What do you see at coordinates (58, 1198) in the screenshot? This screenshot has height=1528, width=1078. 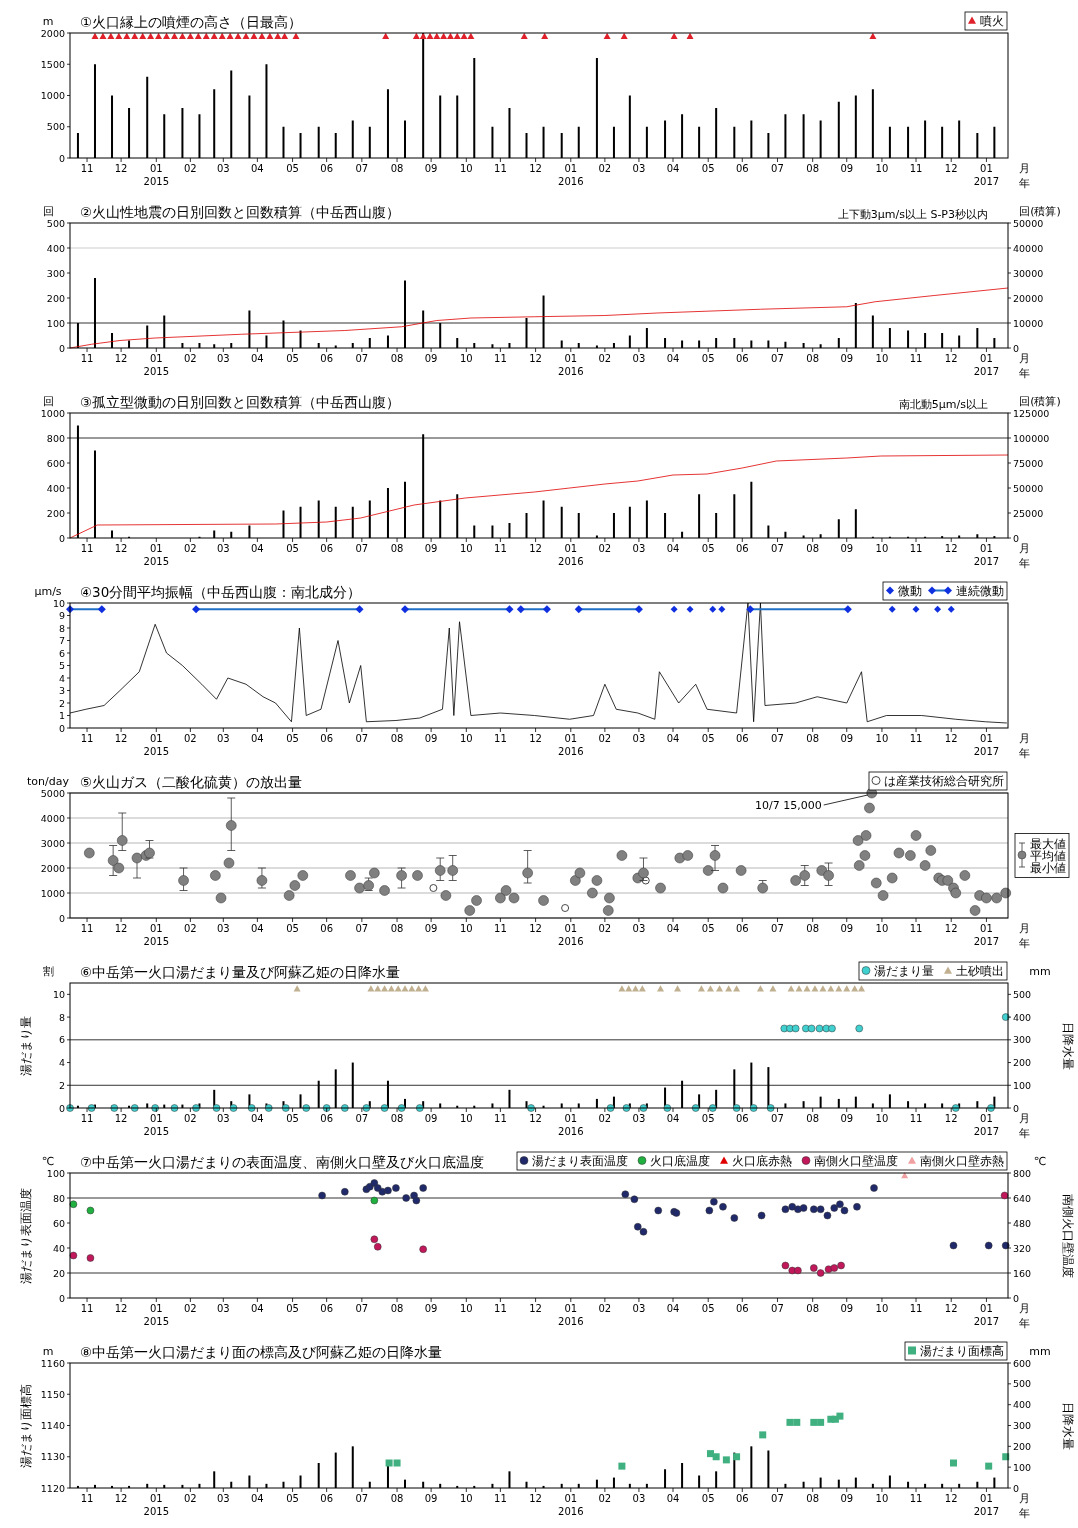 I see `y-tick-label: 80` at bounding box center [58, 1198].